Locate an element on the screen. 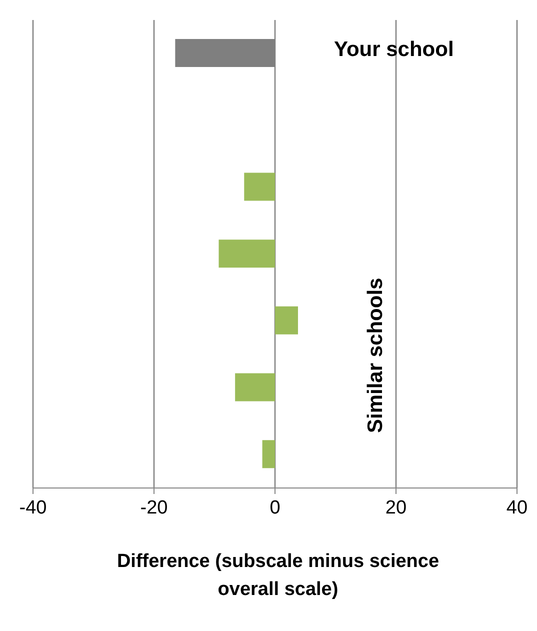  x-tick-label: 20 is located at coordinates (396, 507).